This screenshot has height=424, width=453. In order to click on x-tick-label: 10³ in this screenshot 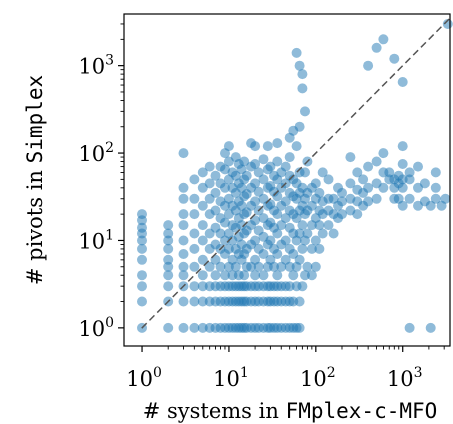, I will do `click(405, 378)`.